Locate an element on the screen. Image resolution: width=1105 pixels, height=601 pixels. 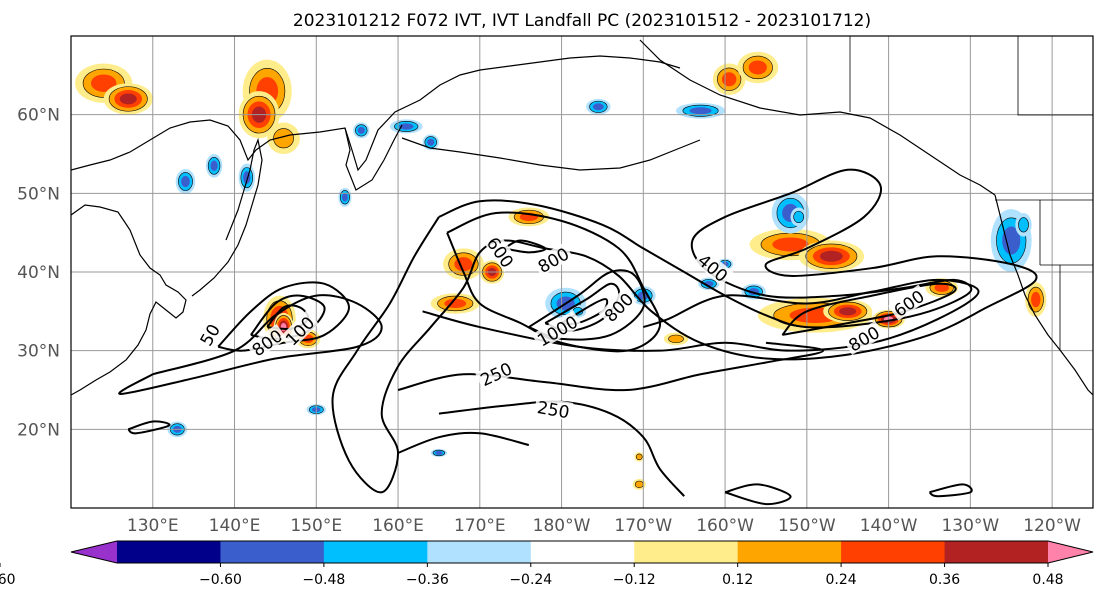
colorbar-tick-label: −0.48 is located at coordinates (323, 580).